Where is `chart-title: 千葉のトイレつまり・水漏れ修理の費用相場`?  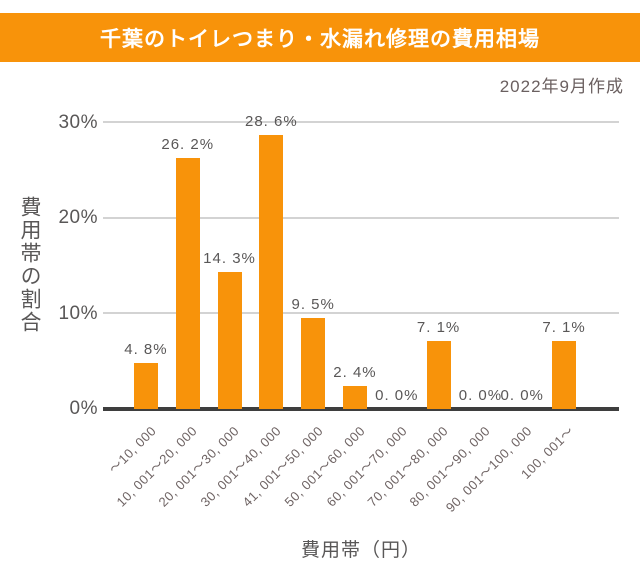 chart-title: 千葉のトイレつまり・水漏れ修理の費用相場 is located at coordinates (320, 39).